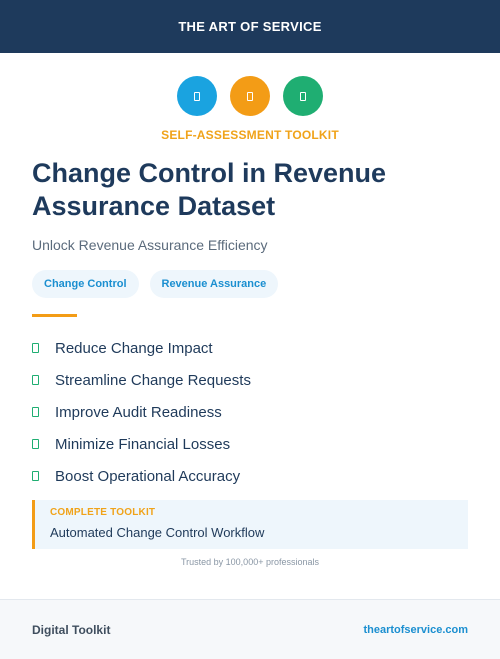 This screenshot has height=659, width=500. What do you see at coordinates (103, 512) in the screenshot?
I see `callout-kicker: COMPLETE TOOLKIT` at bounding box center [103, 512].